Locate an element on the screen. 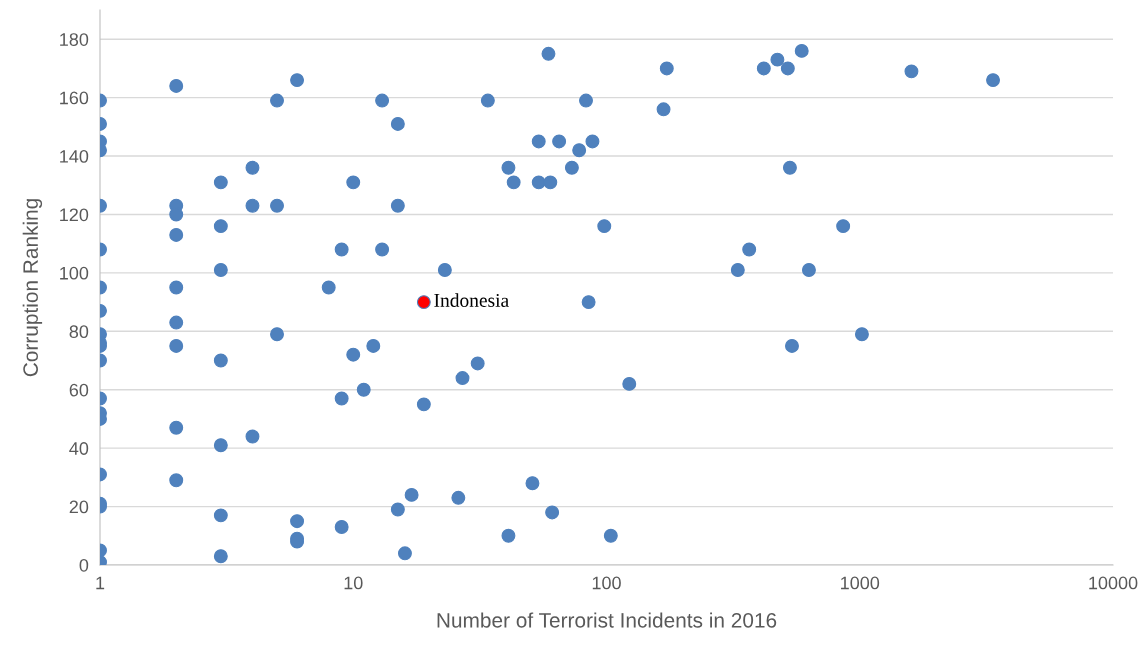  x-tick-label: 10 is located at coordinates (353, 583).